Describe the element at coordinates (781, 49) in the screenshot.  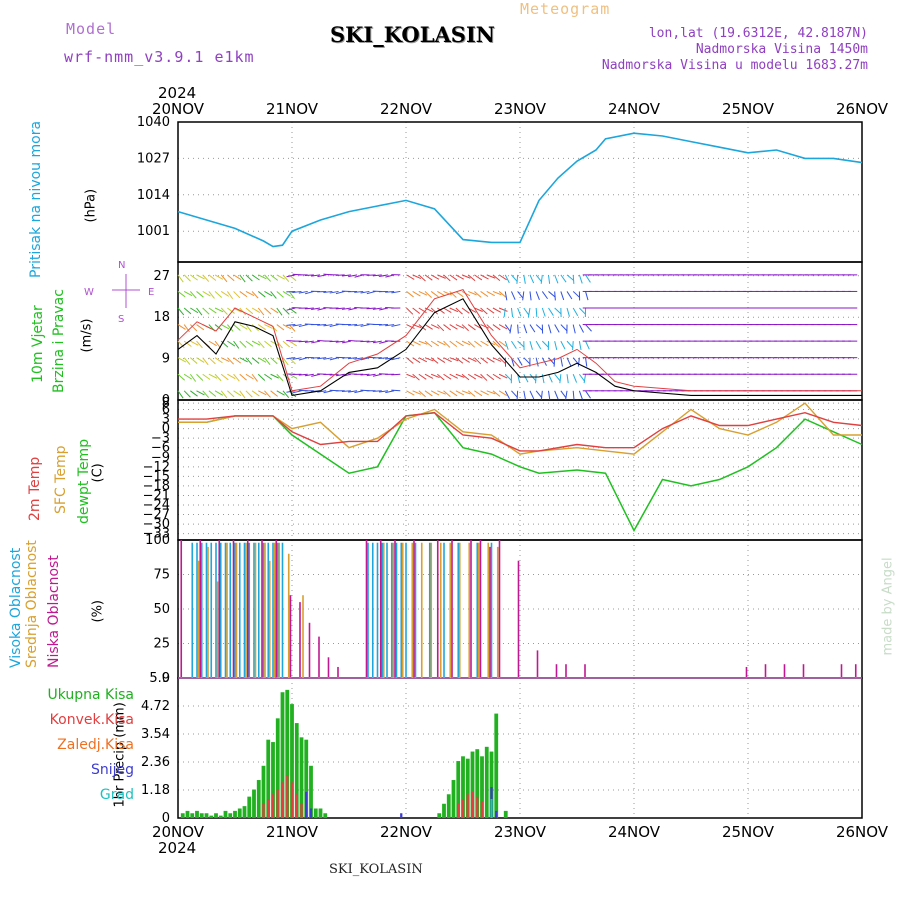
I see `station-elevation: Nadmorska Visina 1450m` at that location.